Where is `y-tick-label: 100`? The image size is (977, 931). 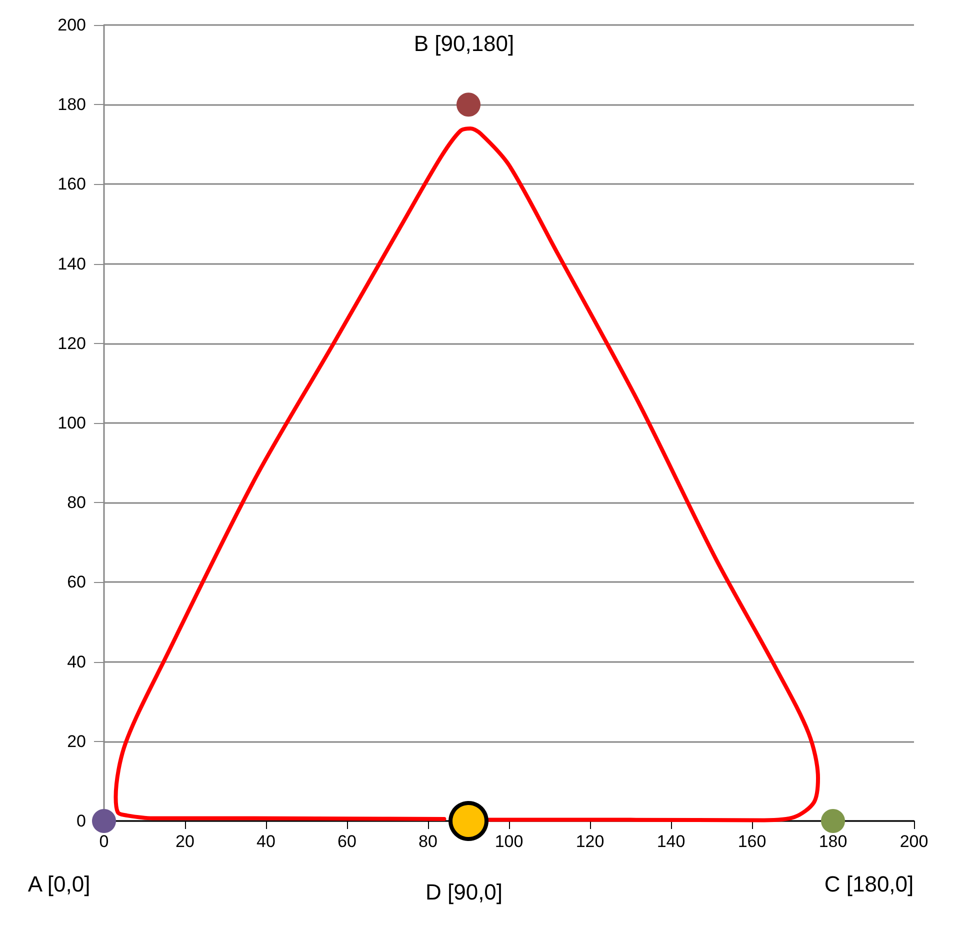 y-tick-label: 100 is located at coordinates (72, 423).